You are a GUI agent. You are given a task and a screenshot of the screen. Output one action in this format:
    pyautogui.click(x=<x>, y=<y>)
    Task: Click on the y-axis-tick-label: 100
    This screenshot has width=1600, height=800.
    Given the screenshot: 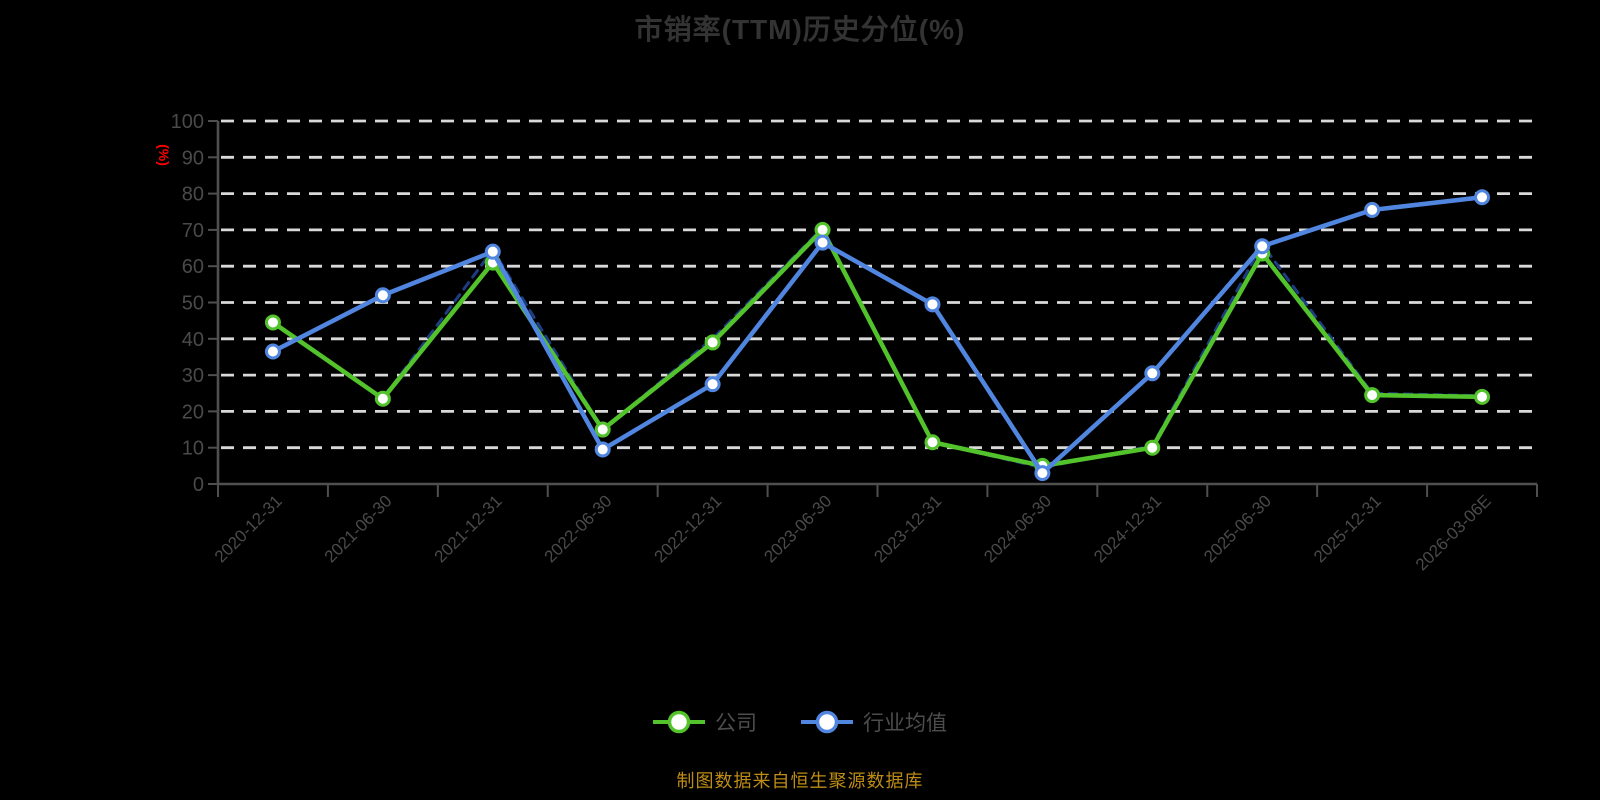 What is the action you would take?
    pyautogui.click(x=187, y=122)
    